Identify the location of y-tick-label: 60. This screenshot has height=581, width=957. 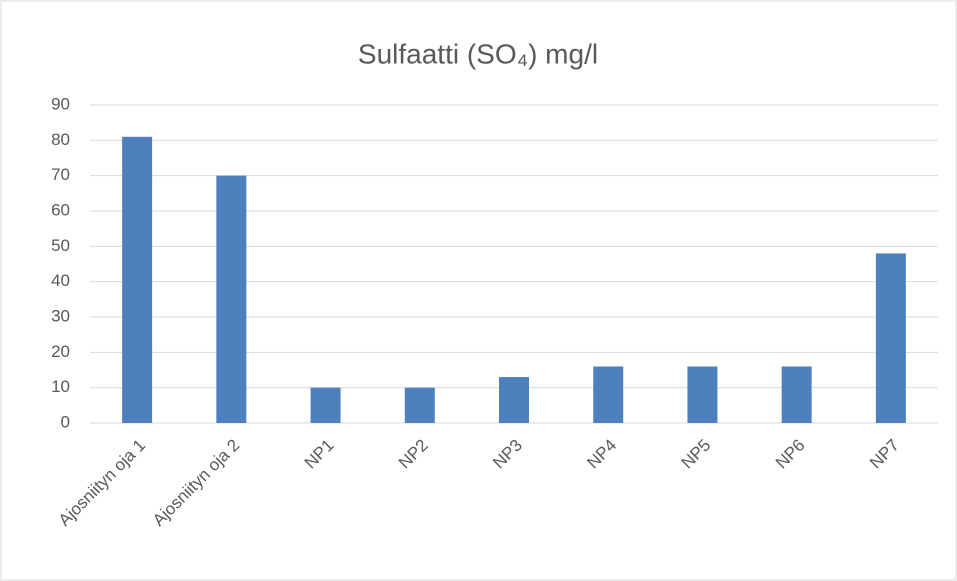
(60, 209).